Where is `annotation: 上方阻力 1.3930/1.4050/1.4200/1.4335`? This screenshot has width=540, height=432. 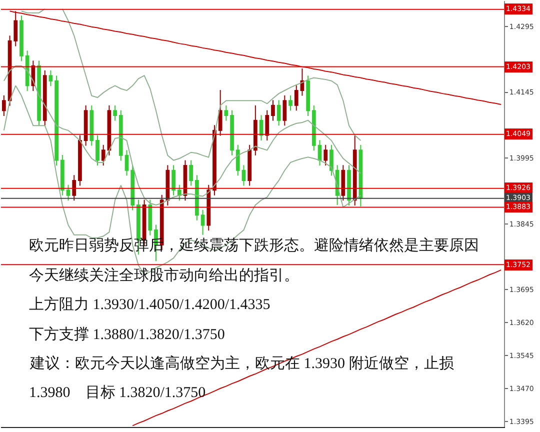 annotation: 上方阻力 1.3930/1.4050/1.4200/1.4335 is located at coordinates (149, 304).